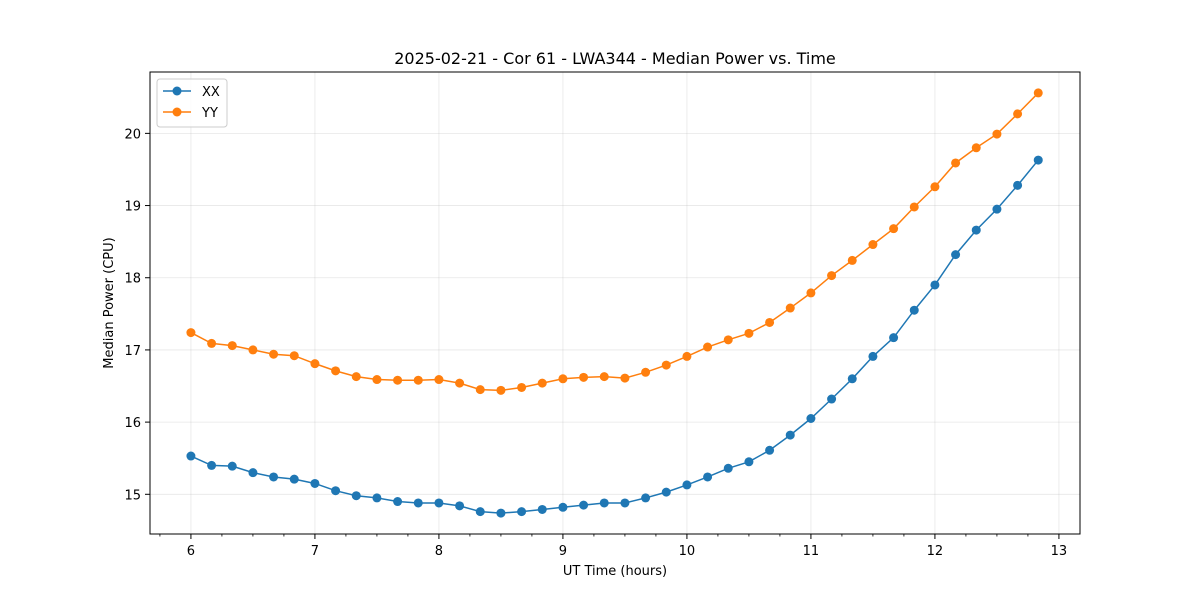 This screenshot has height=600, width=1200. Describe the element at coordinates (192, 103) in the screenshot. I see `legend: XX YY` at that location.